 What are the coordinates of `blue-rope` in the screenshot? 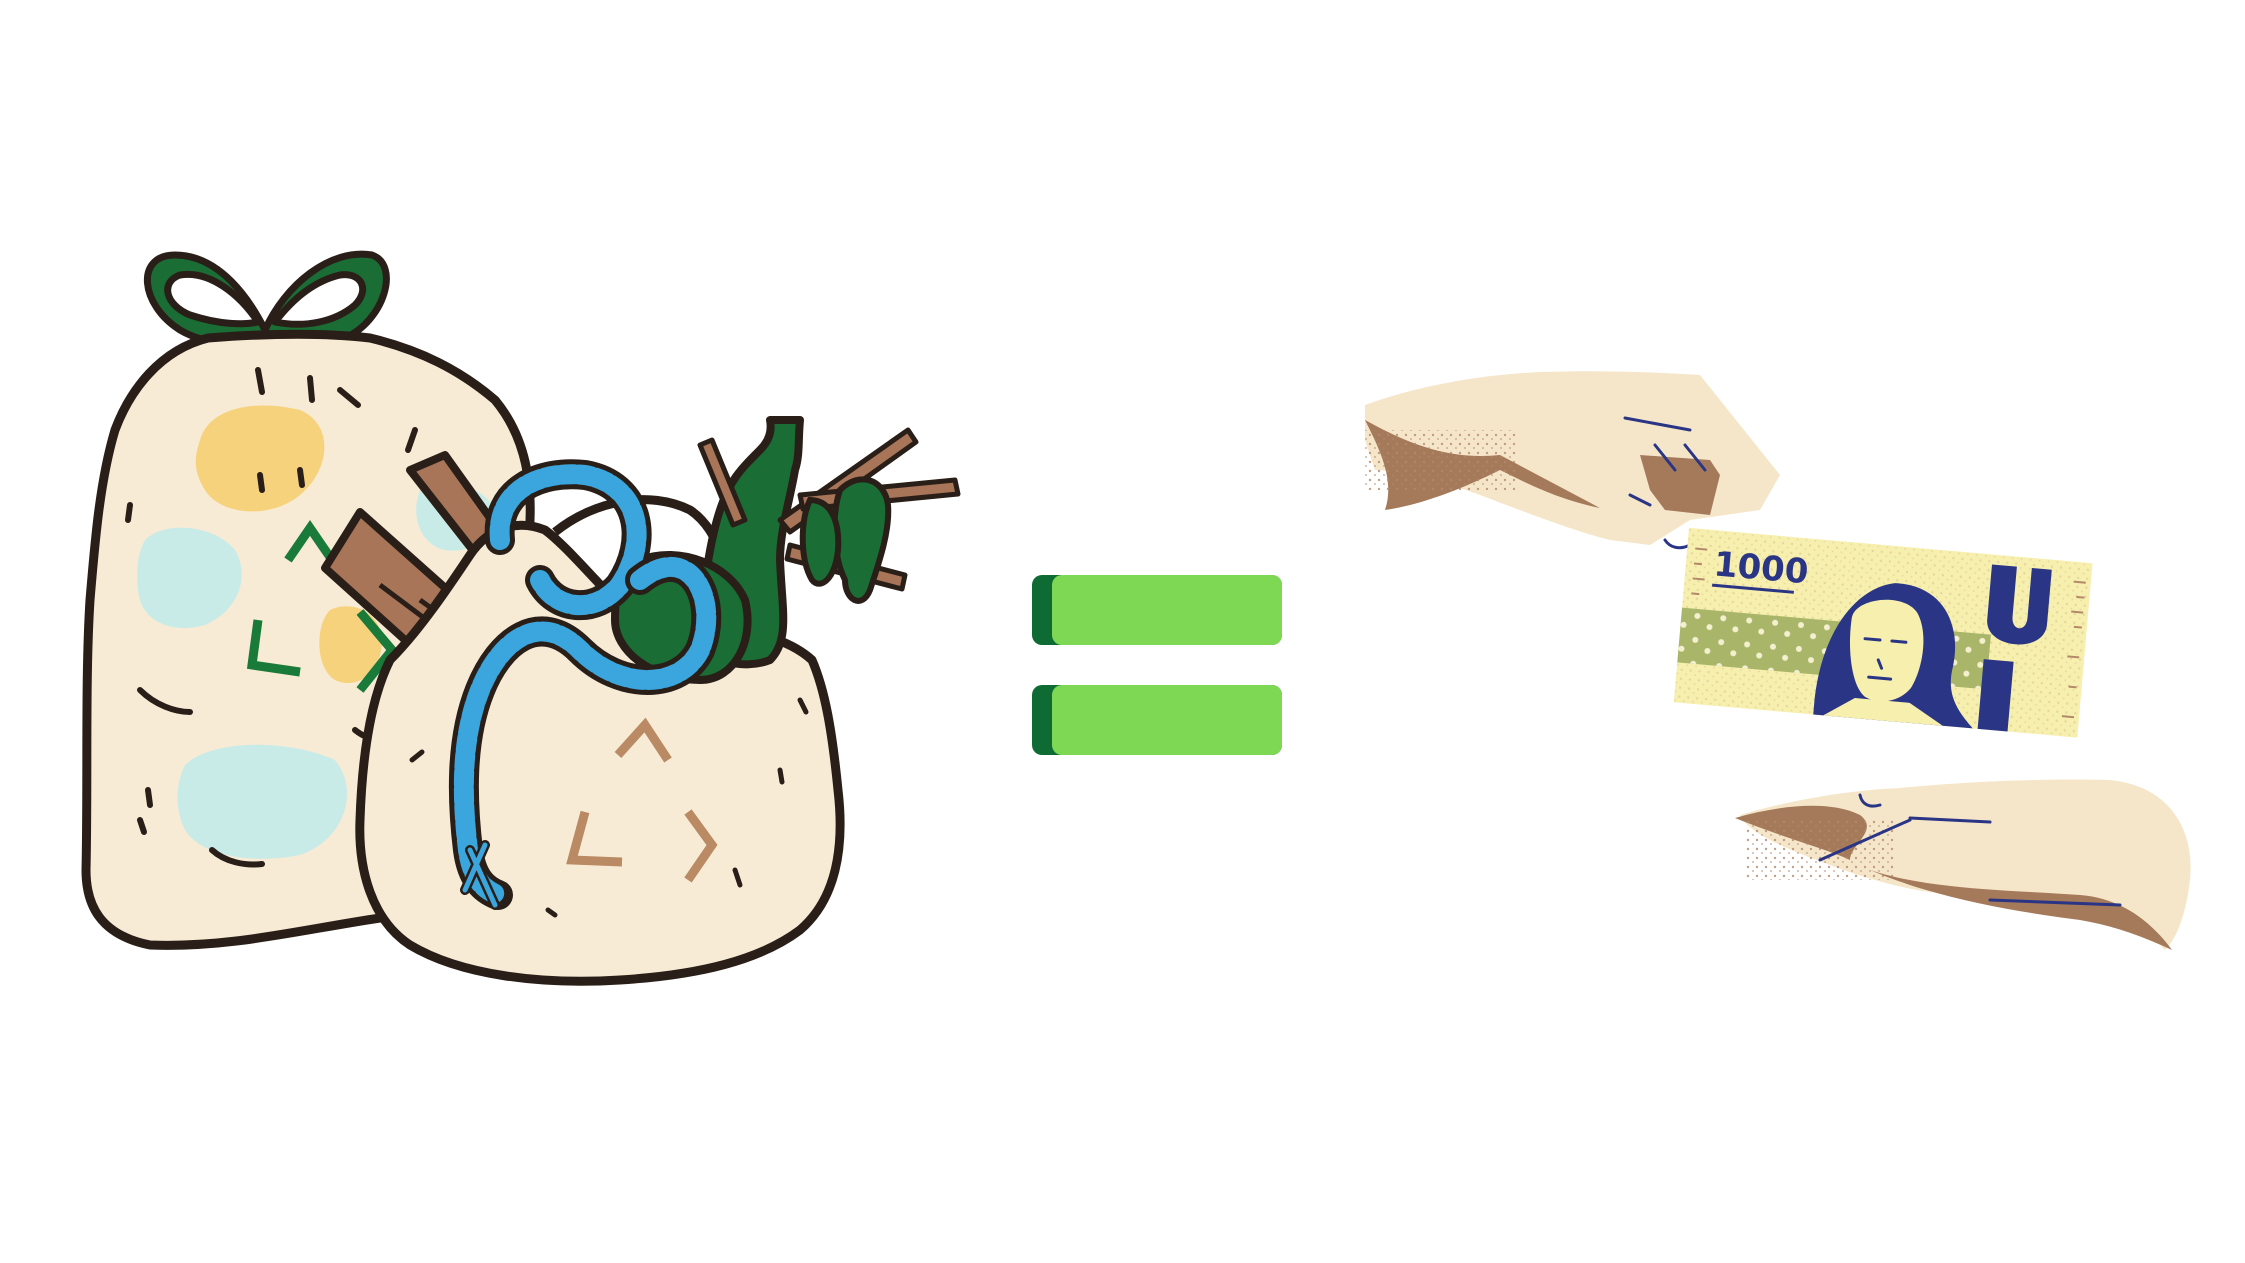 It's located at (585, 684).